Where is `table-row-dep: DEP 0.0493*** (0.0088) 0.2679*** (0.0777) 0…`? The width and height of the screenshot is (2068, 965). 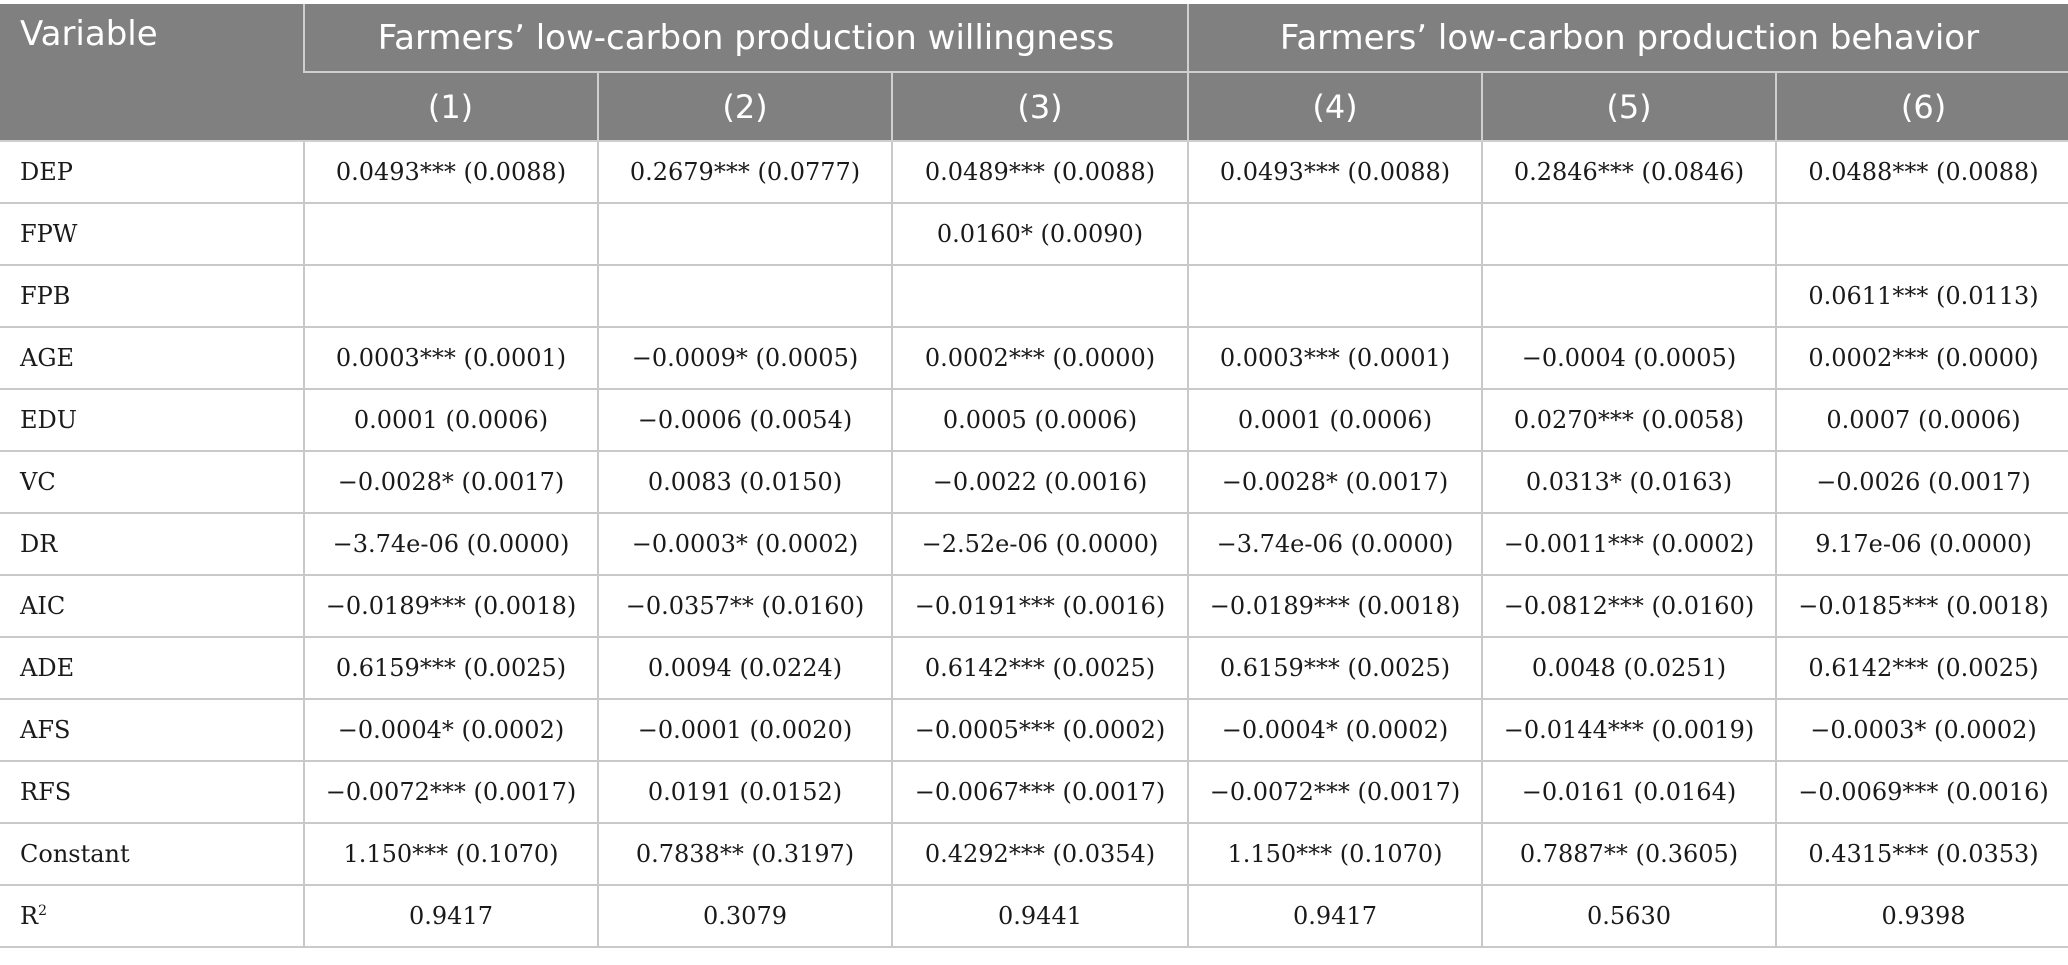
table-row-dep: DEP 0.0493*** (0.0088) 0.2679*** (0.0777) 0… is located at coordinates (1034, 172).